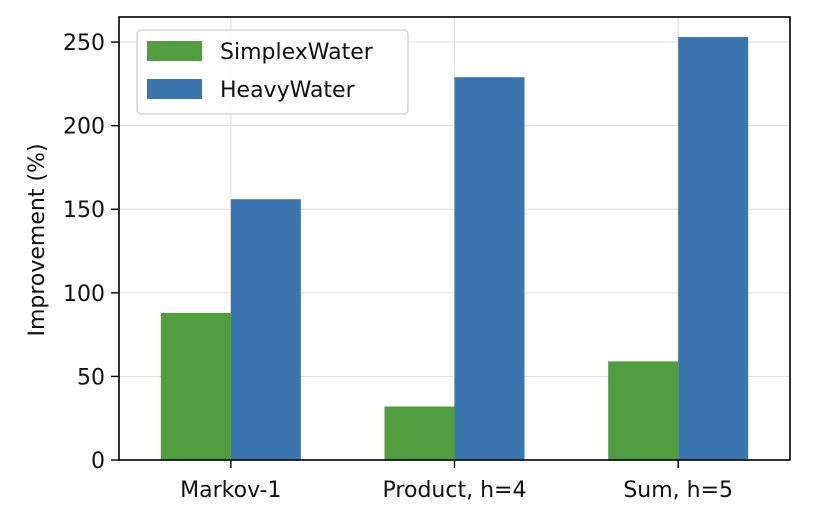 The width and height of the screenshot is (826, 518). What do you see at coordinates (84, 43) in the screenshot?
I see `y-tick-label: 250` at bounding box center [84, 43].